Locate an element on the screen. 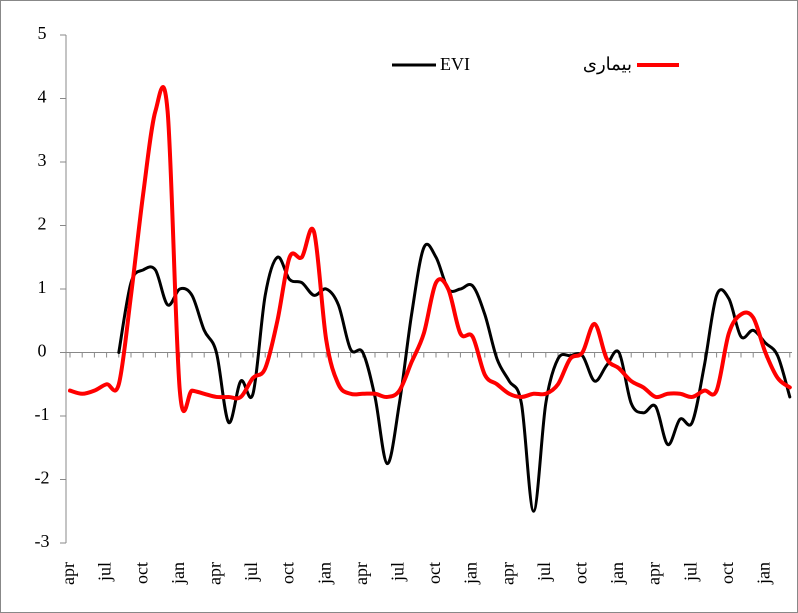 The width and height of the screenshot is (798, 613). y-tick-label: -1 is located at coordinates (42, 414).